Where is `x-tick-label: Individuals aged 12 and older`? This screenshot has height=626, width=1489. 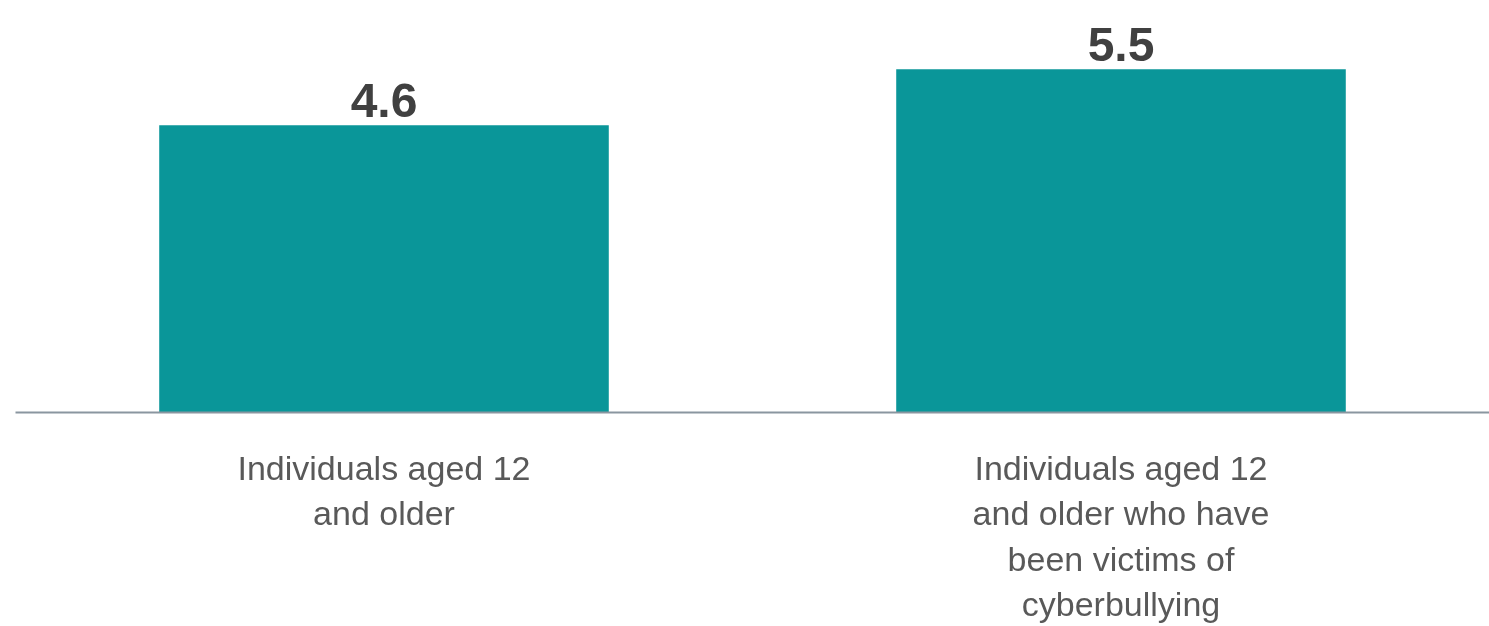 x-tick-label: Individuals aged 12 and older is located at coordinates (384, 490).